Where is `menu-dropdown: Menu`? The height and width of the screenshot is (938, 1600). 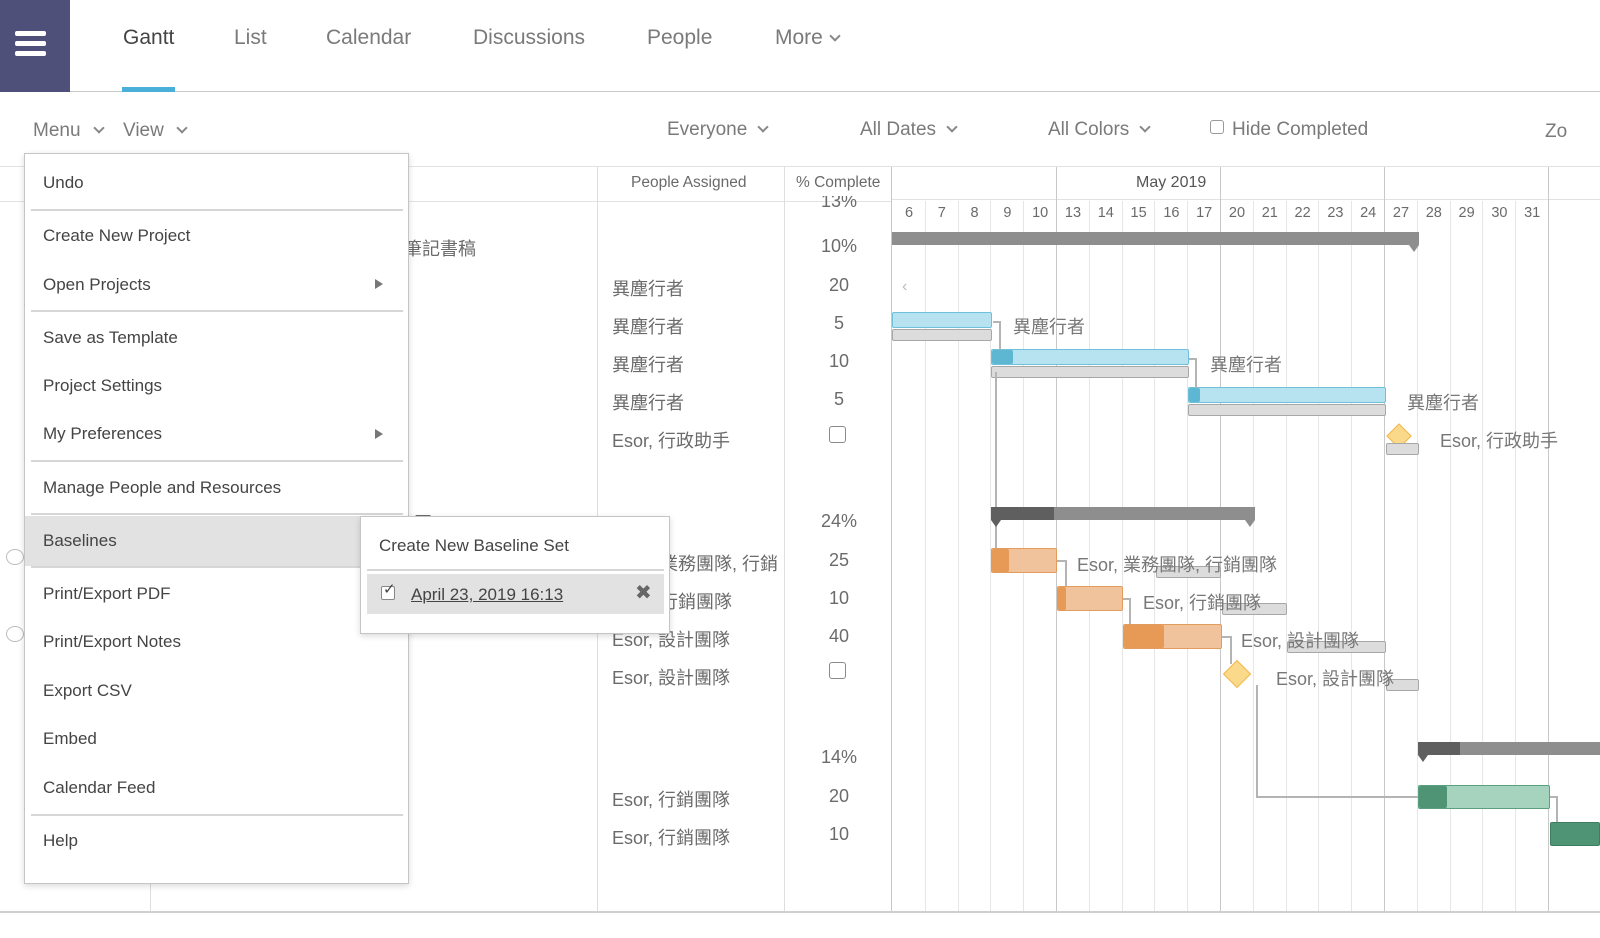 menu-dropdown: Menu is located at coordinates (69, 131).